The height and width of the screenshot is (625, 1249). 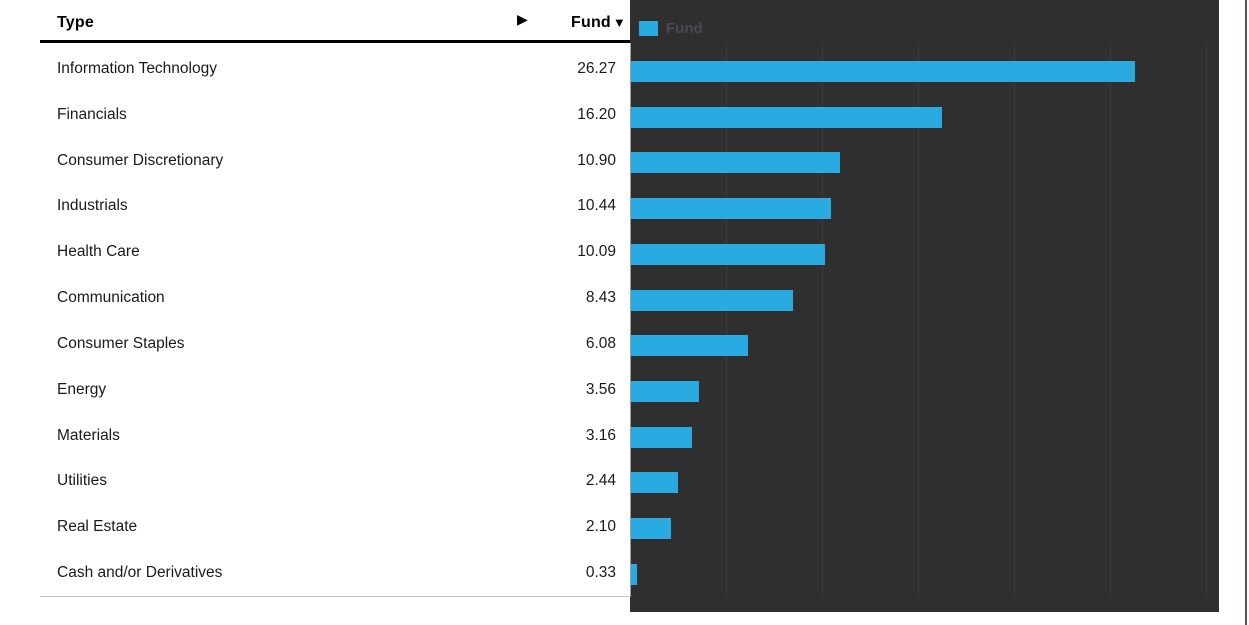 What do you see at coordinates (82, 389) in the screenshot?
I see `sector-type-cell: Energy` at bounding box center [82, 389].